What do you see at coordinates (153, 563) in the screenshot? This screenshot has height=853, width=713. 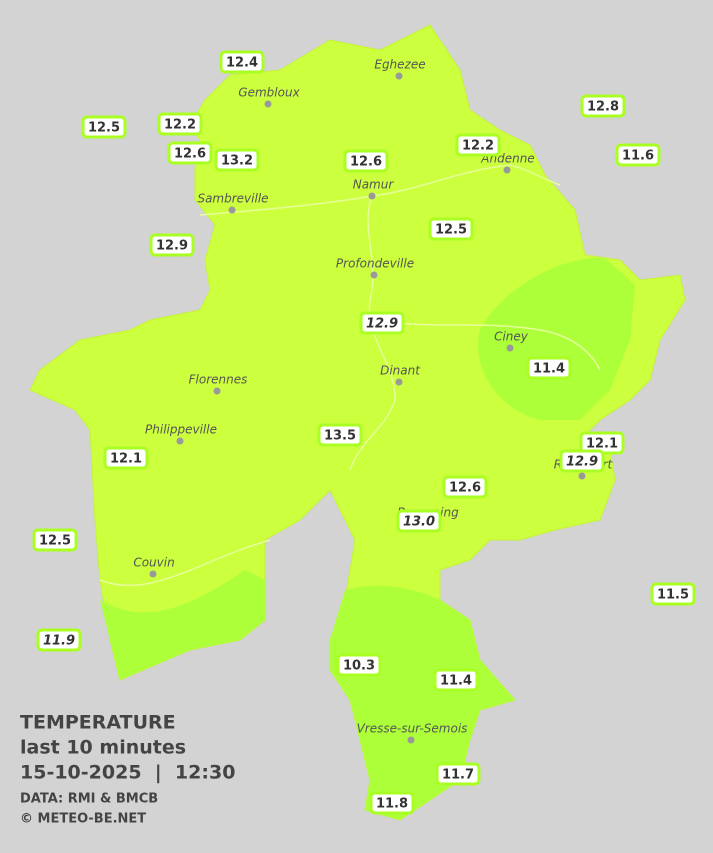 I see `place-label: Couvin` at bounding box center [153, 563].